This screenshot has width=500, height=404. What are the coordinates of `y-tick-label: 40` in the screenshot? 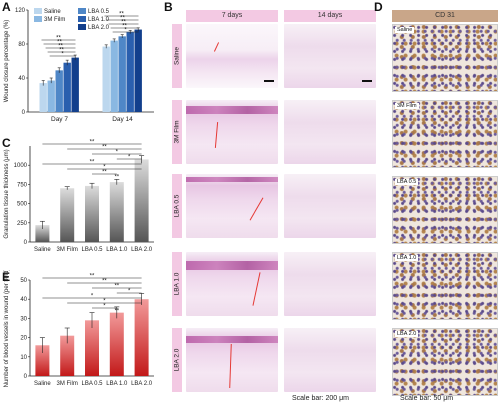 It's located at (23, 300).